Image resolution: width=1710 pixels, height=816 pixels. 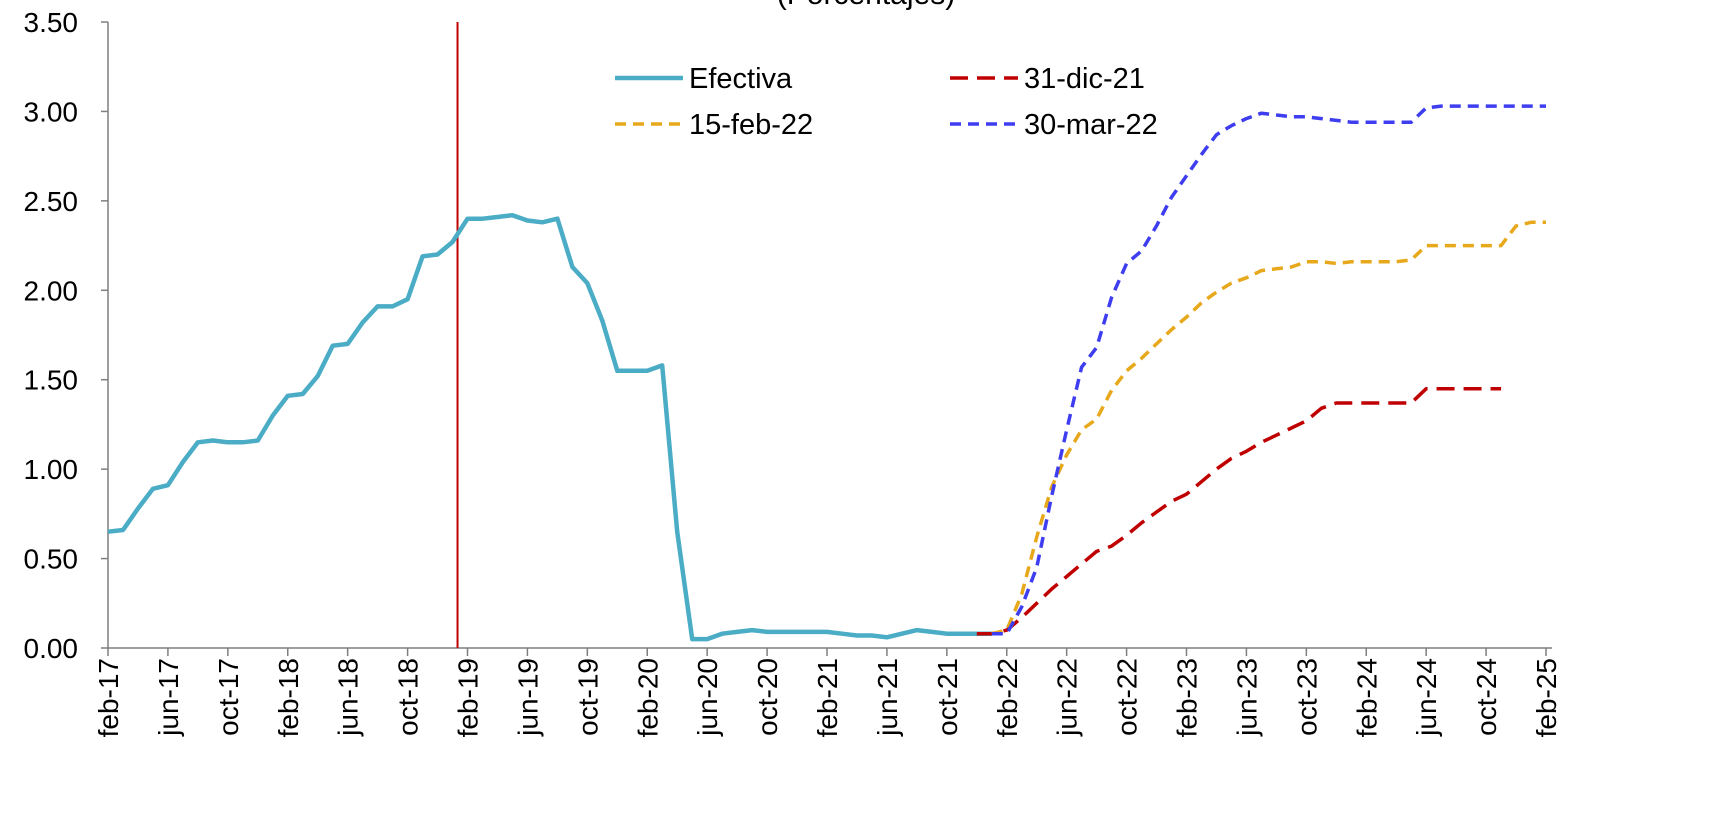 What do you see at coordinates (1067, 697) in the screenshot?
I see `x-tick-label: jun-22` at bounding box center [1067, 697].